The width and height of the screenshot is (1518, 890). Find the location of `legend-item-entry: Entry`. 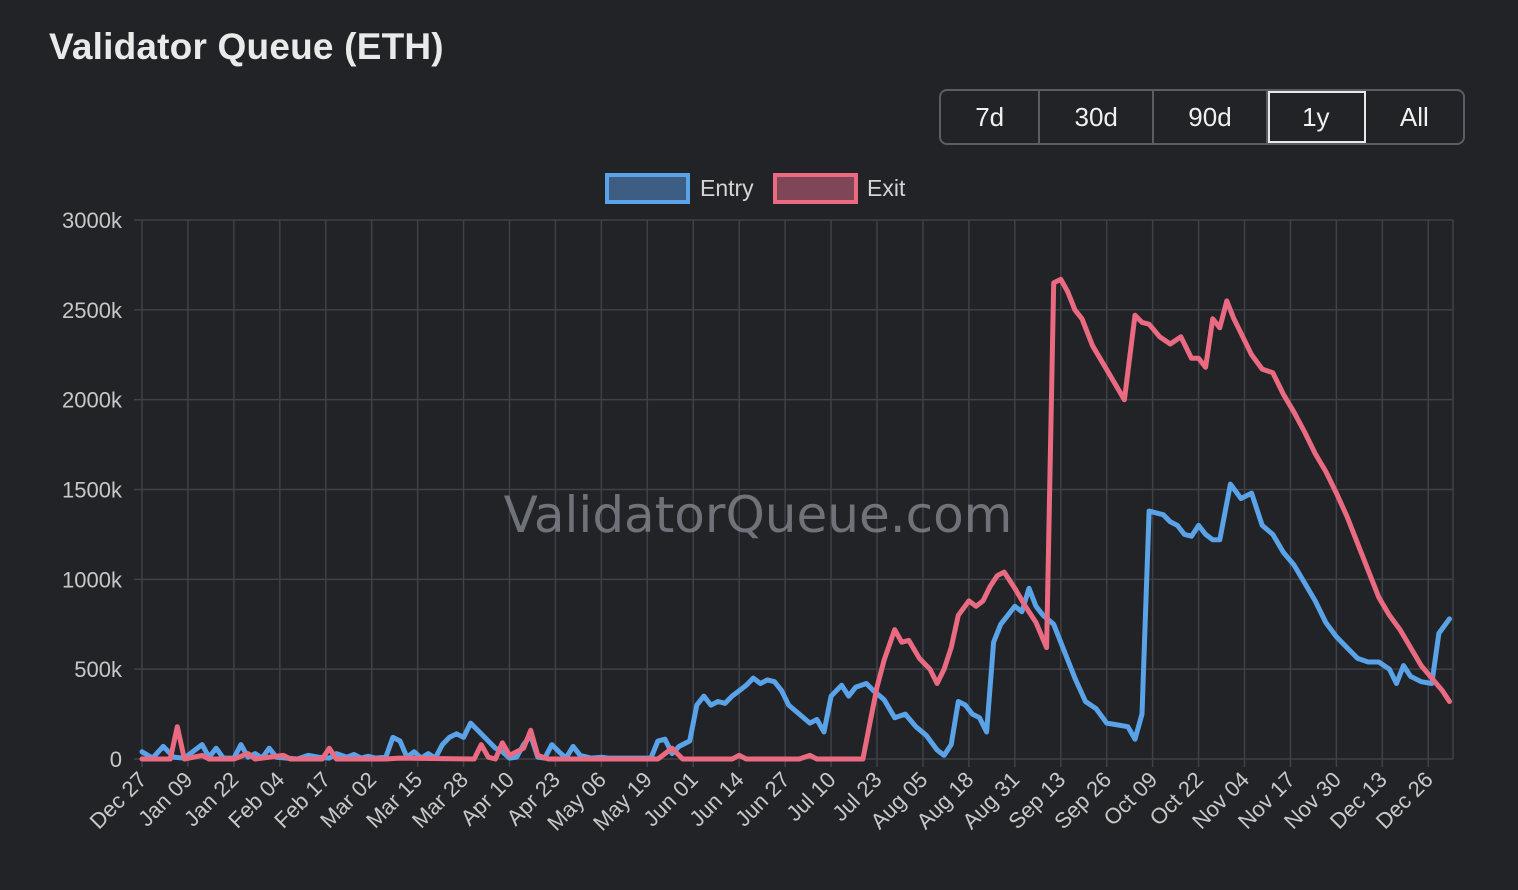

legend-item-entry: Entry is located at coordinates (679, 188).